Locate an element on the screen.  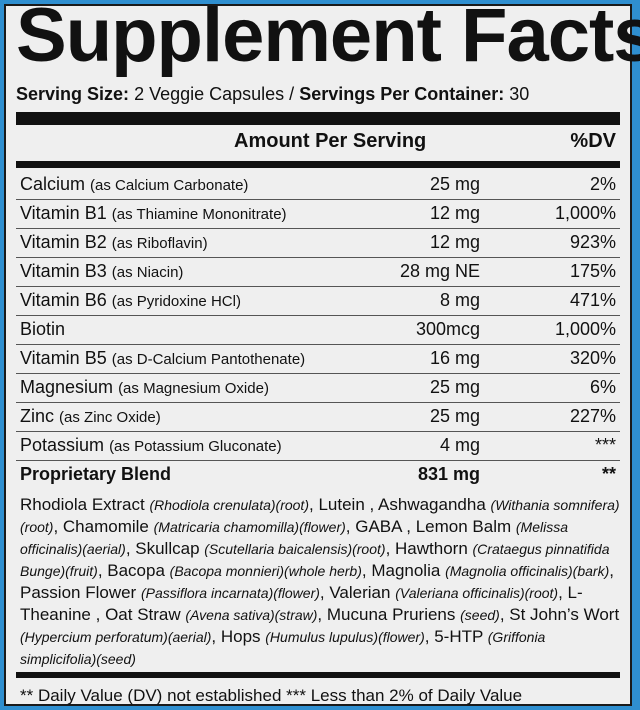
nutrient-label: Vitamin B2 is located at coordinates (63, 242).